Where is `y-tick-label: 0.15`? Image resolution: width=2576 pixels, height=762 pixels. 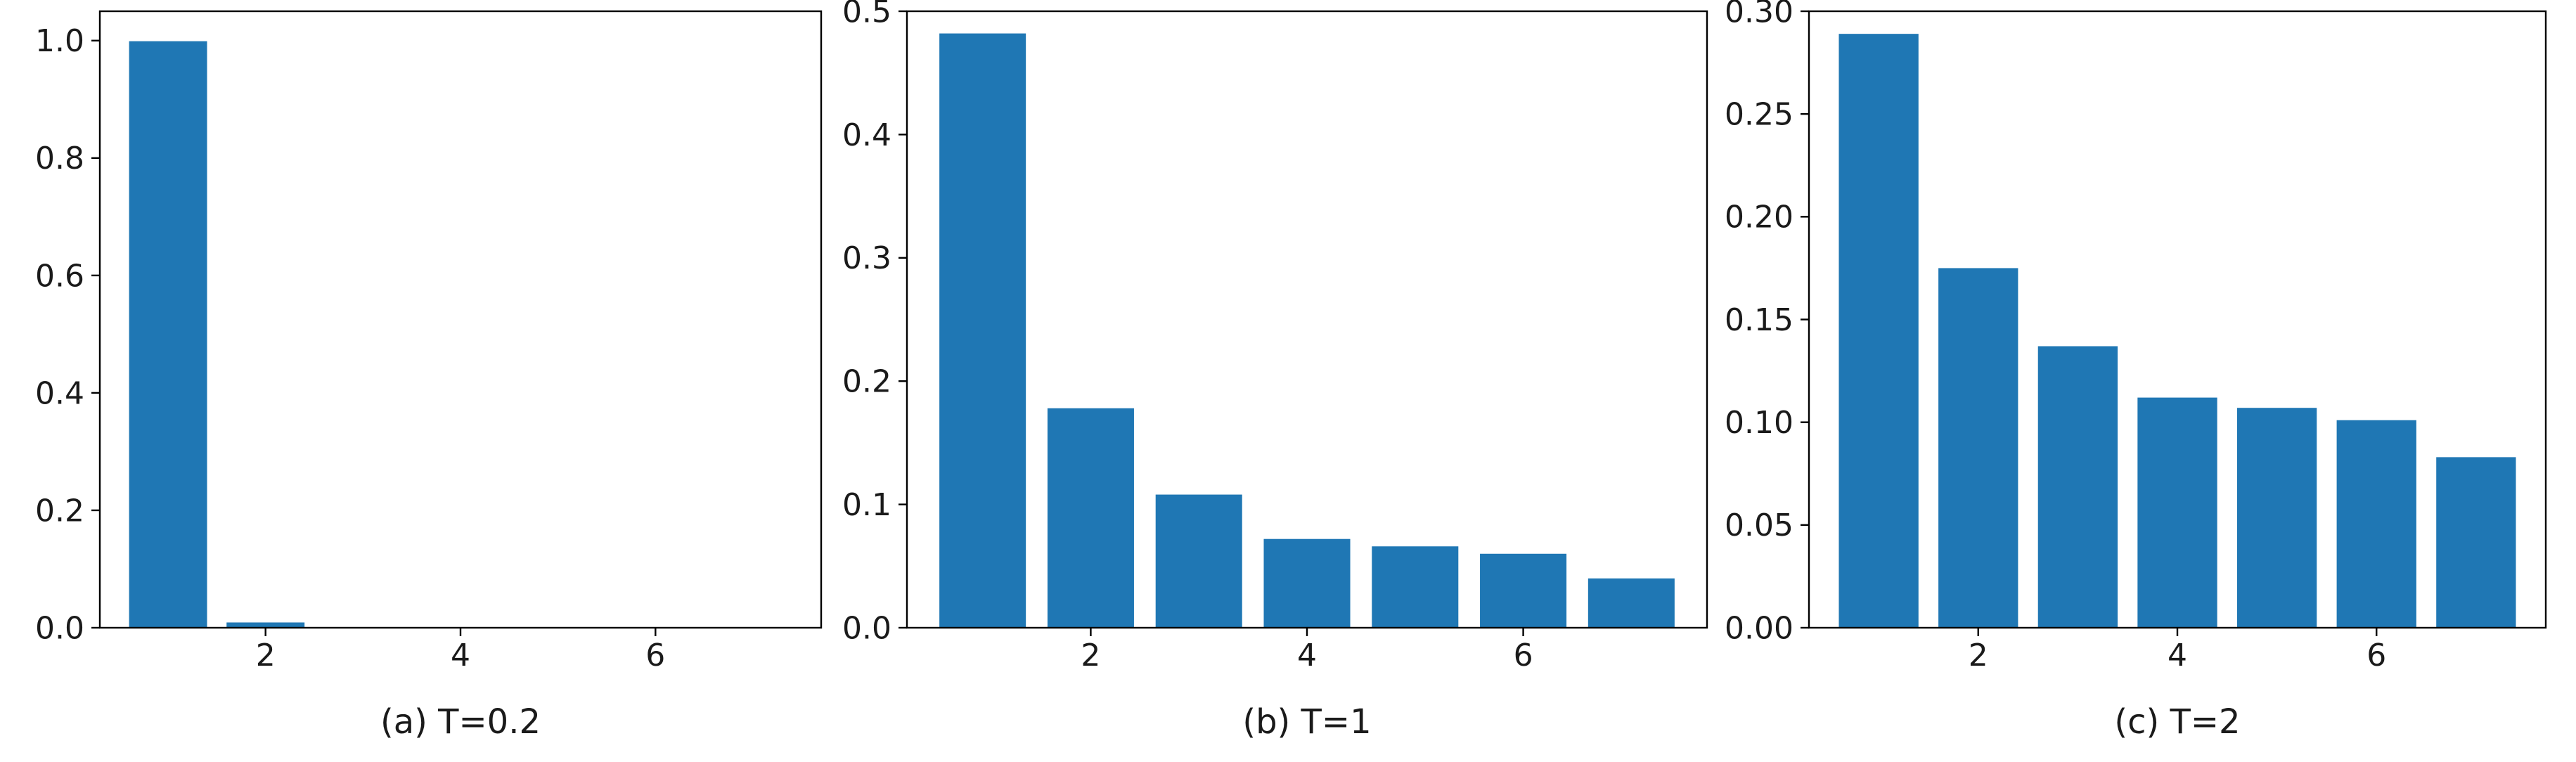 y-tick-label: 0.15 is located at coordinates (1759, 320).